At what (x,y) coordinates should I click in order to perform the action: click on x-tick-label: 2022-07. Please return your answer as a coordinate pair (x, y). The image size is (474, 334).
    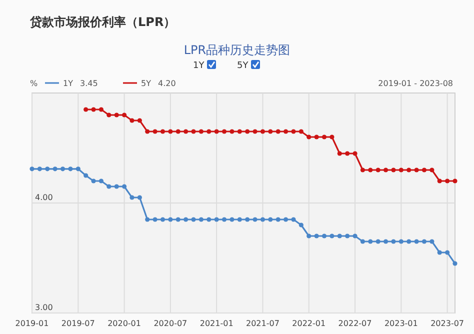
    Looking at the image, I should click on (355, 323).